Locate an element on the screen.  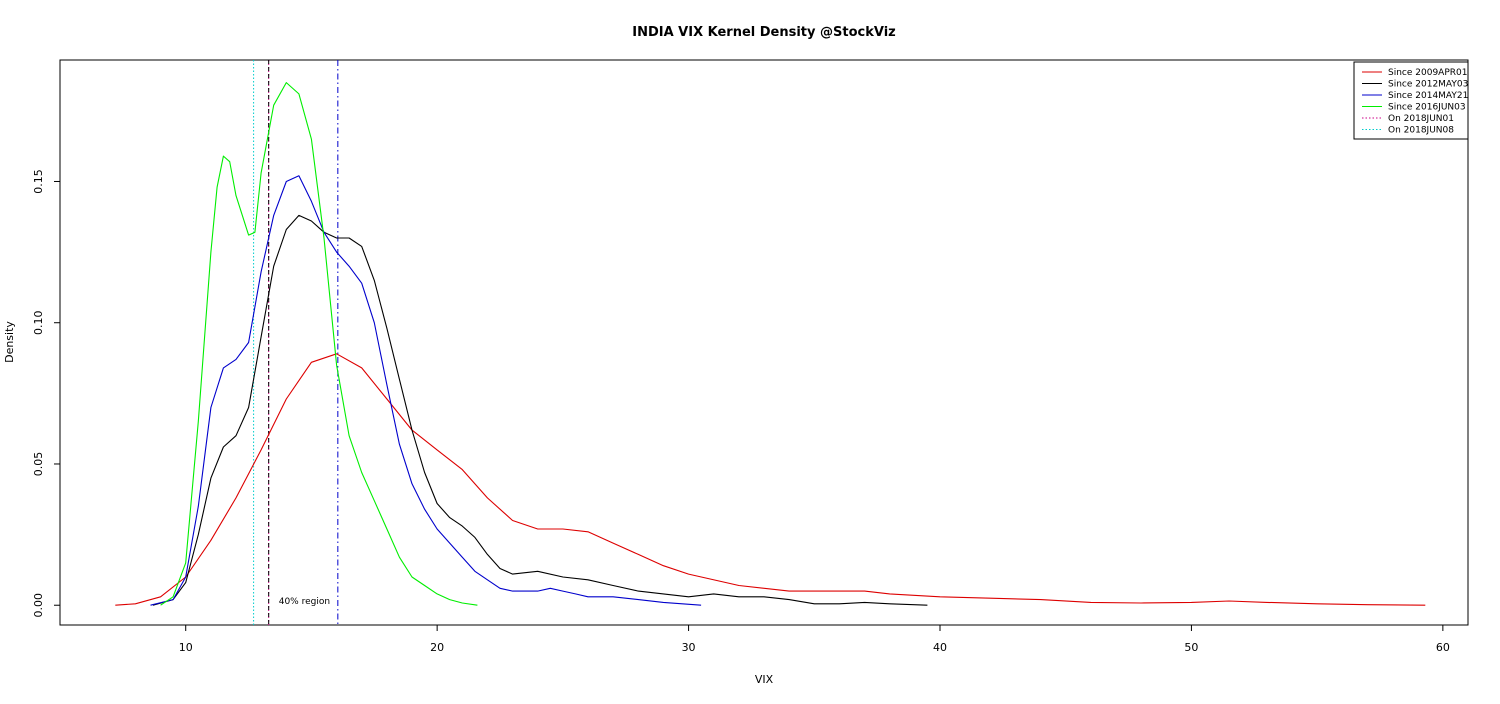
x-tick-label: 40 is located at coordinates (940, 647).